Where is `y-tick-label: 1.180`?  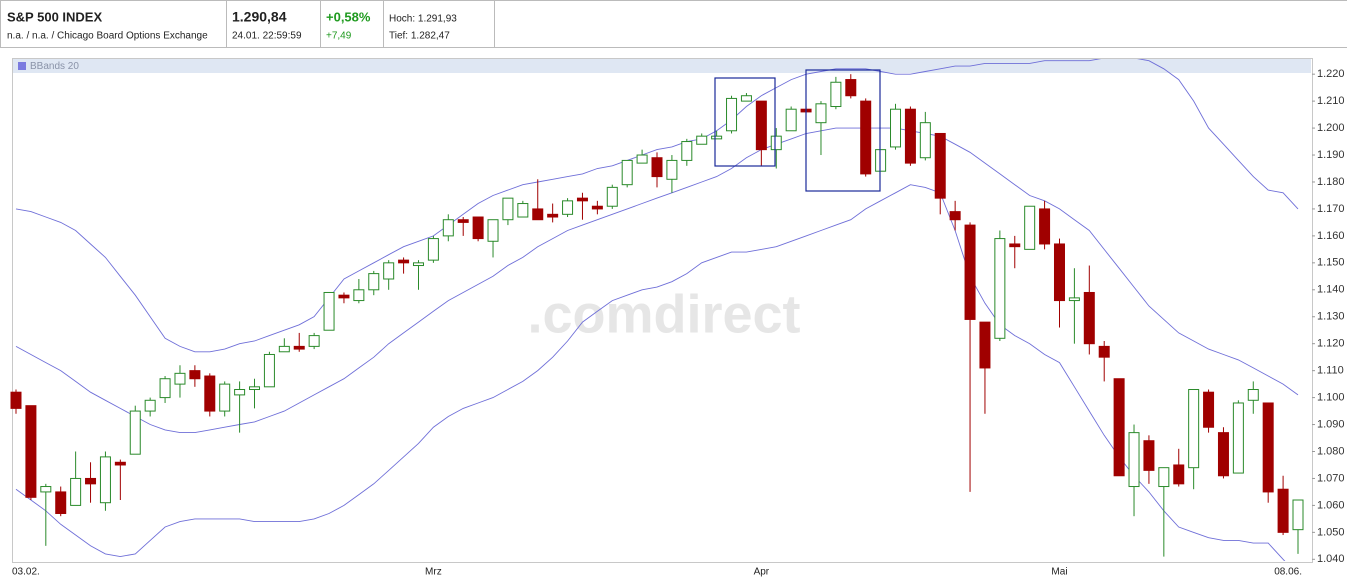
y-tick-label: 1.180 is located at coordinates (1331, 182).